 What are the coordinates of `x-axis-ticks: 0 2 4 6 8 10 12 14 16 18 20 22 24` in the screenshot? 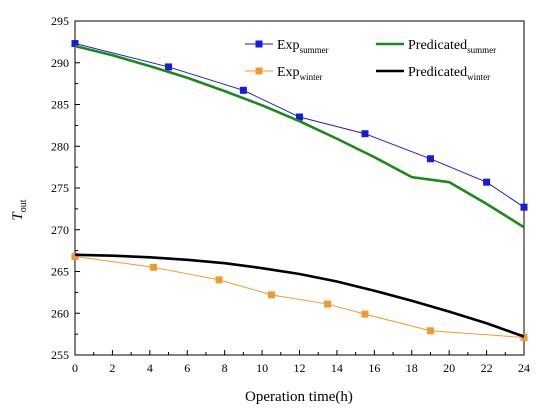 It's located at (301, 362).